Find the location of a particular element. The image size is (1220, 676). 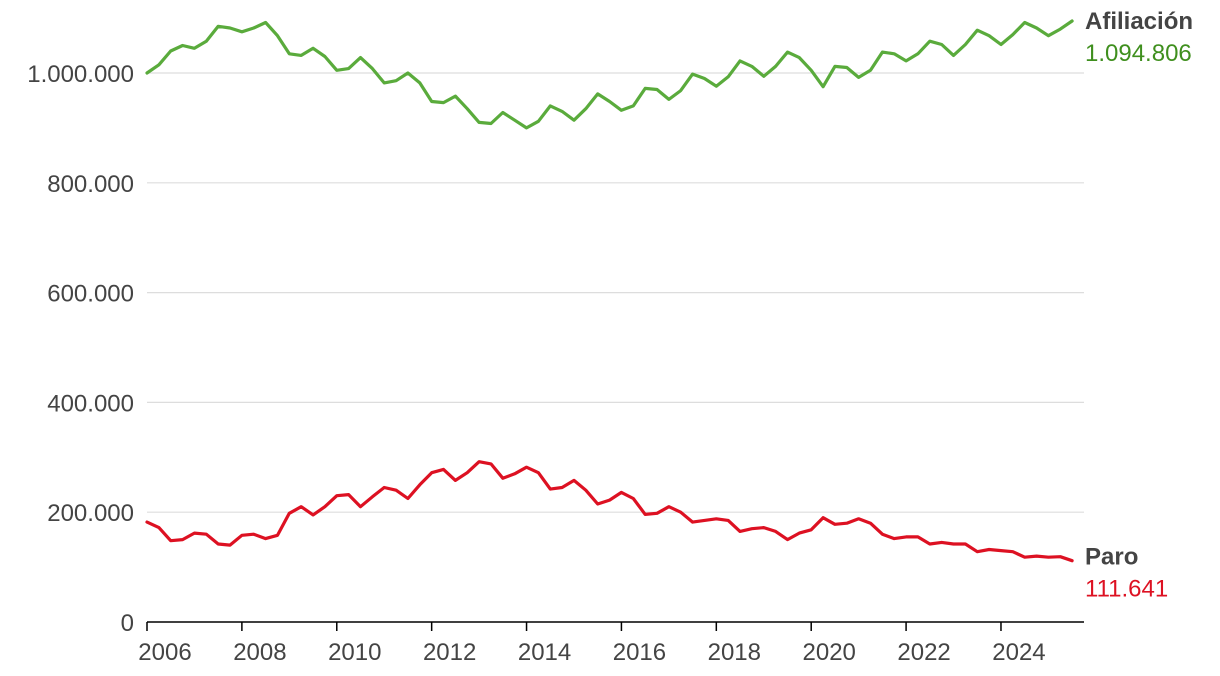

x-tick-label: 2012 is located at coordinates (449, 652).